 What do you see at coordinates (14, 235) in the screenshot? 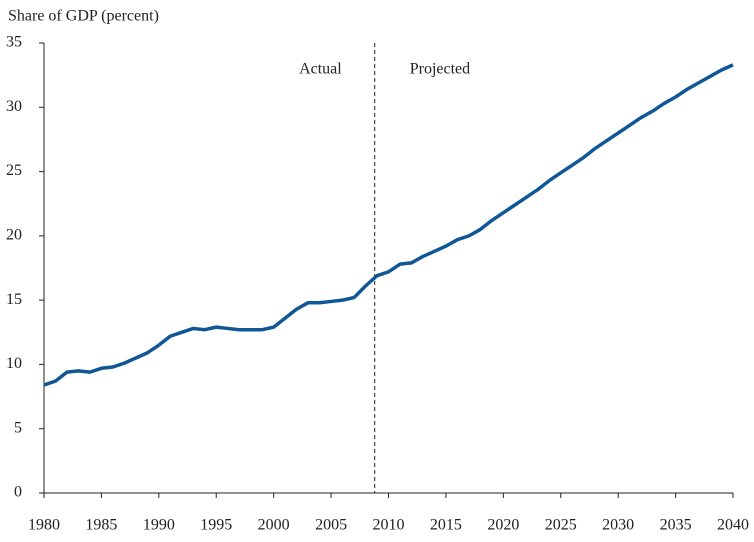
I see `y-tick-label: 20` at bounding box center [14, 235].